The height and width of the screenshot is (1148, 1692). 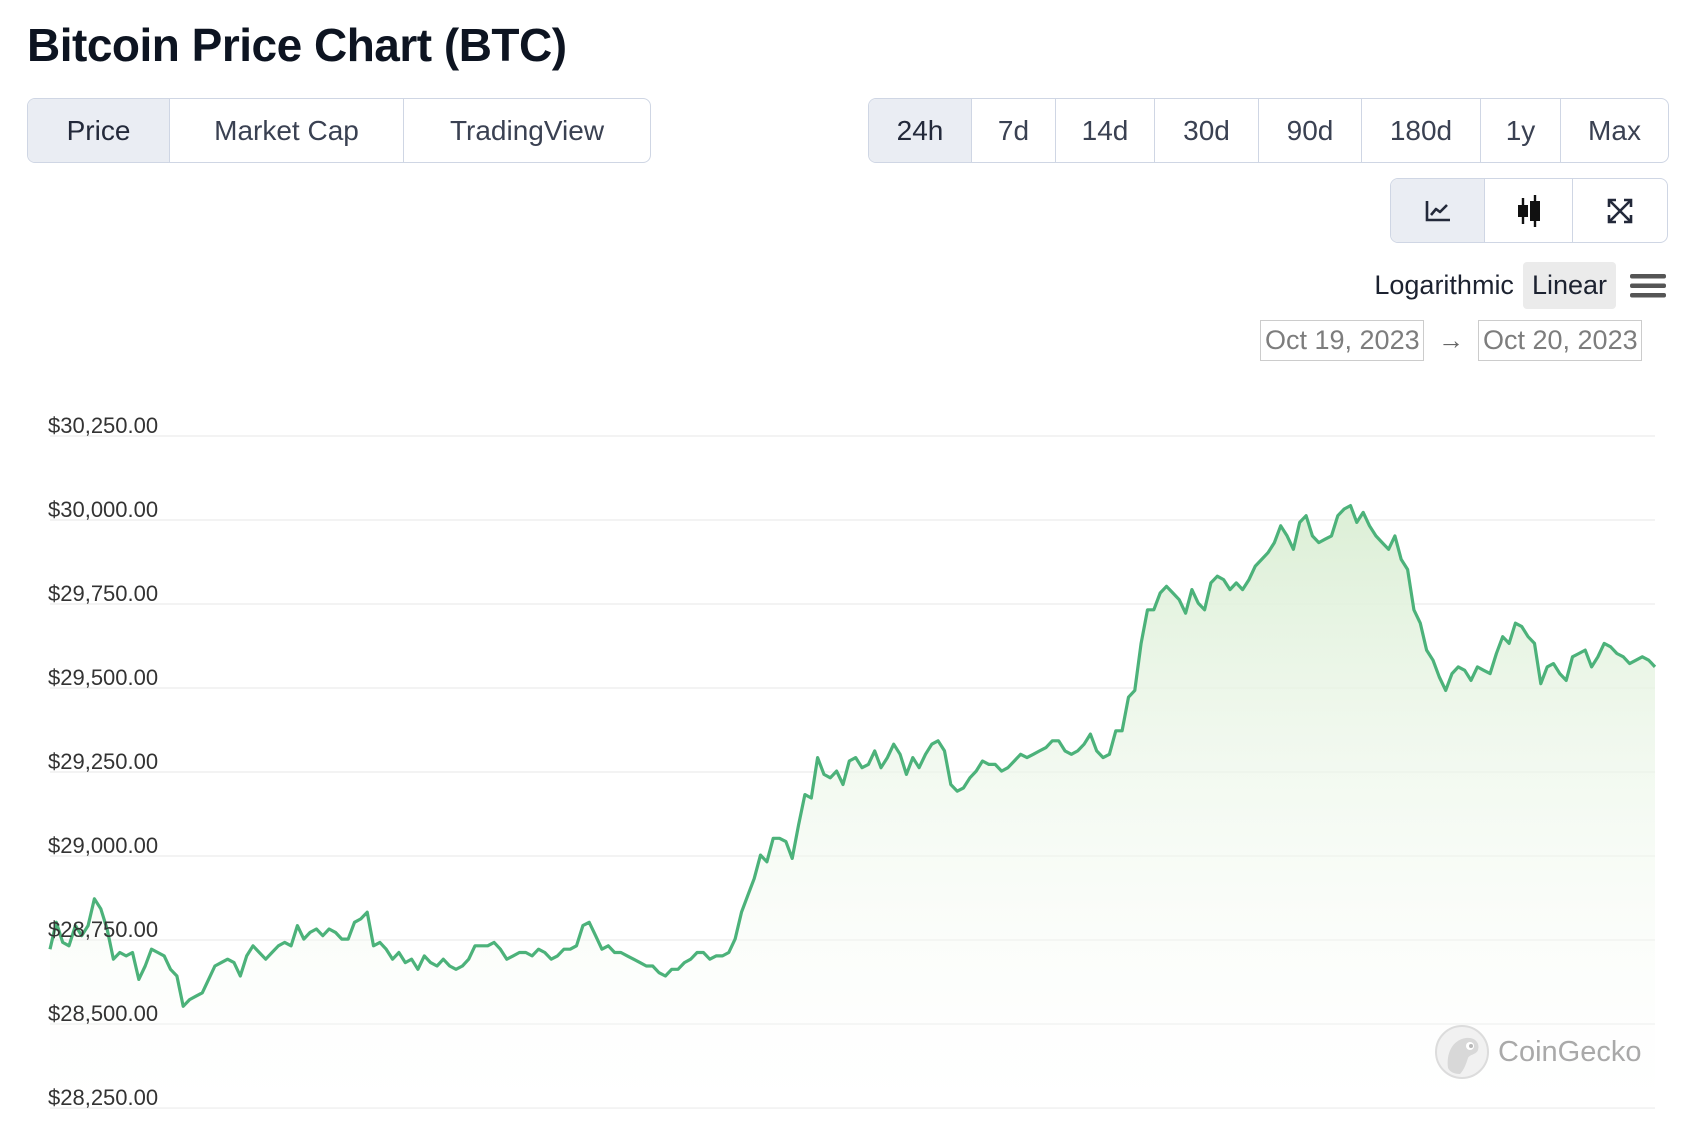 I want to click on y-tick-label: $28,750.00, so click(x=103, y=929).